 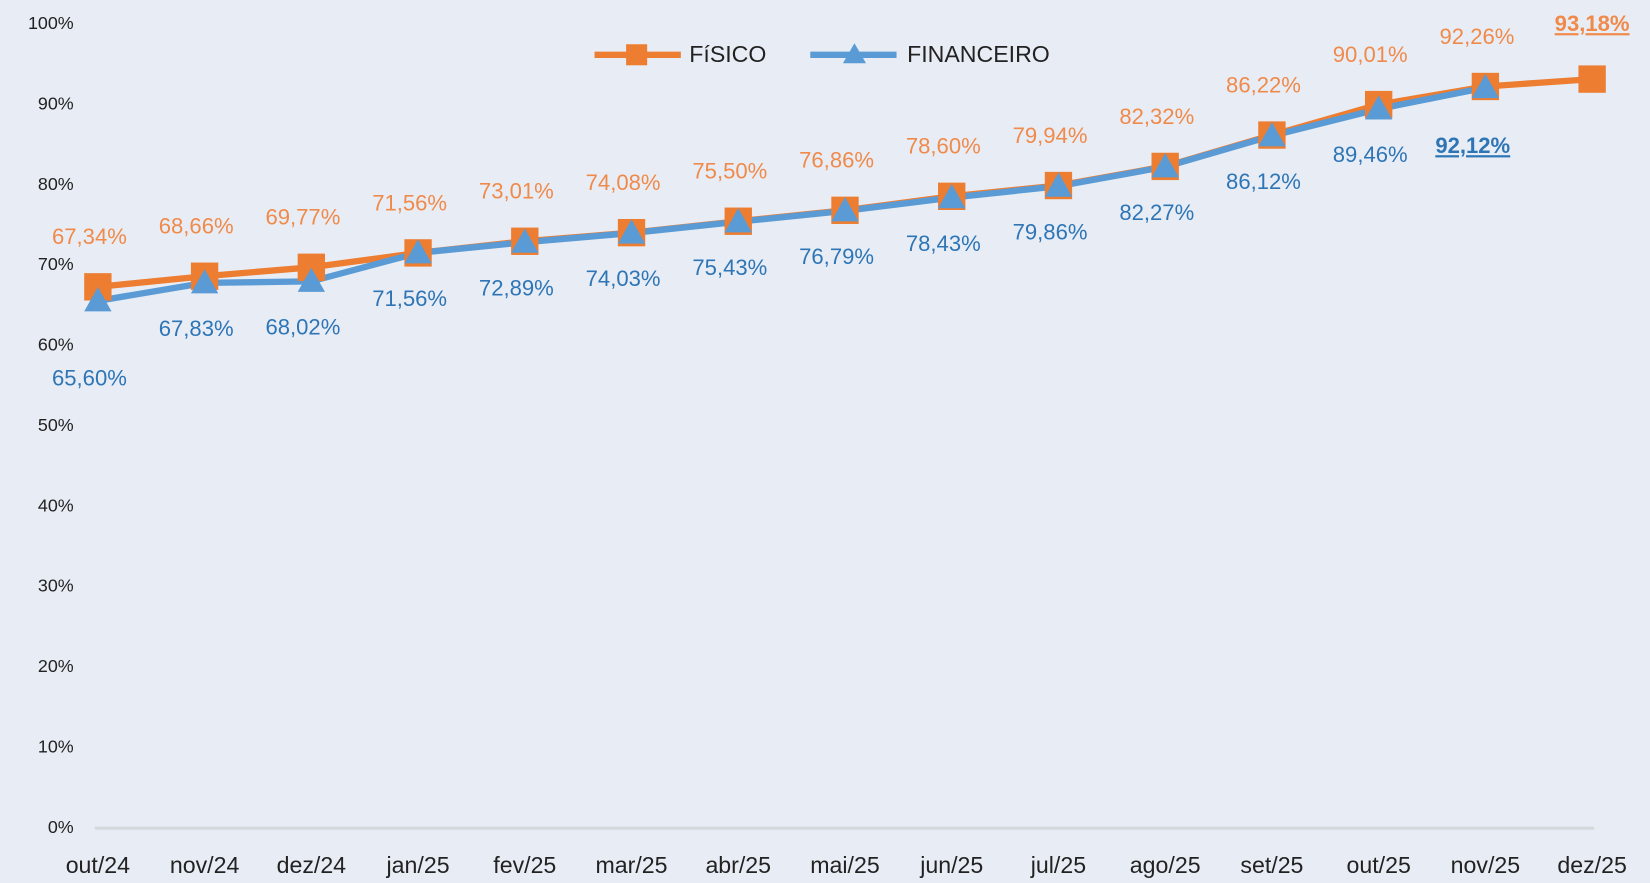 I want to click on data-label: 74,08%, so click(x=623, y=182).